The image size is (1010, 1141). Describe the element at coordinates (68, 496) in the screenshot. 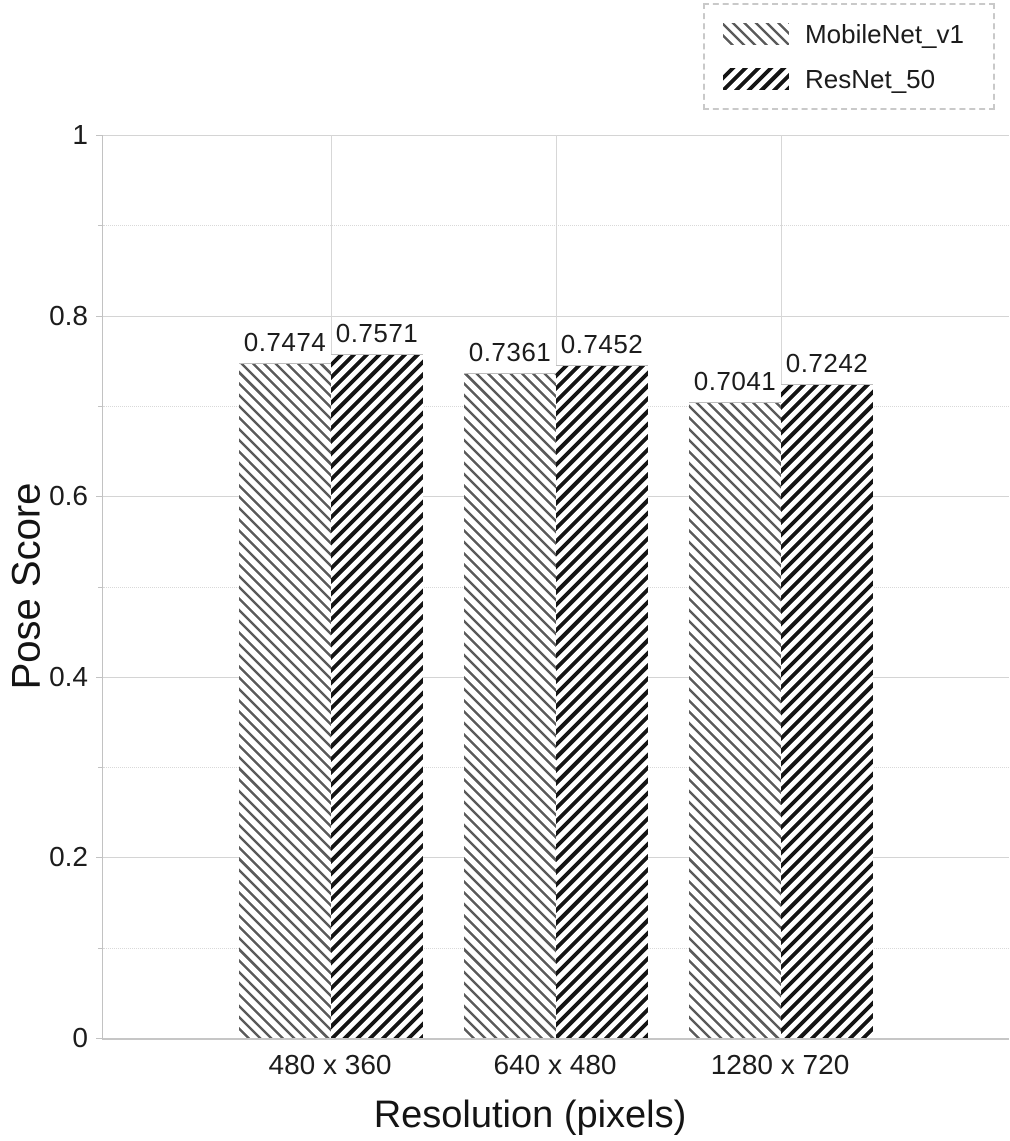

I see `y-tick-label-0.6: 0.6` at that location.